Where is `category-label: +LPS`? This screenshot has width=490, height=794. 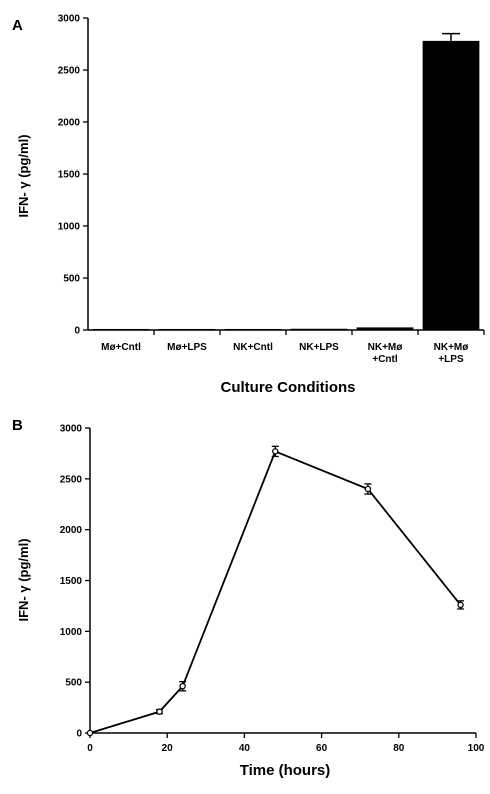
category-label: +LPS is located at coordinates (451, 359).